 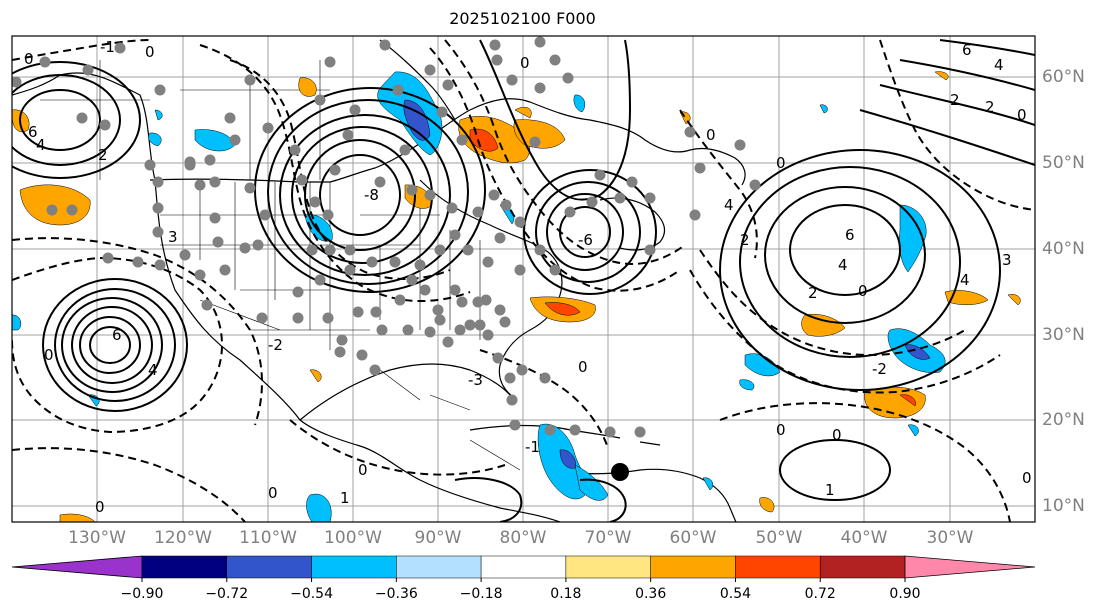 What do you see at coordinates (227, 594) in the screenshot?
I see `colorbar-tick-label: −0.72` at bounding box center [227, 594].